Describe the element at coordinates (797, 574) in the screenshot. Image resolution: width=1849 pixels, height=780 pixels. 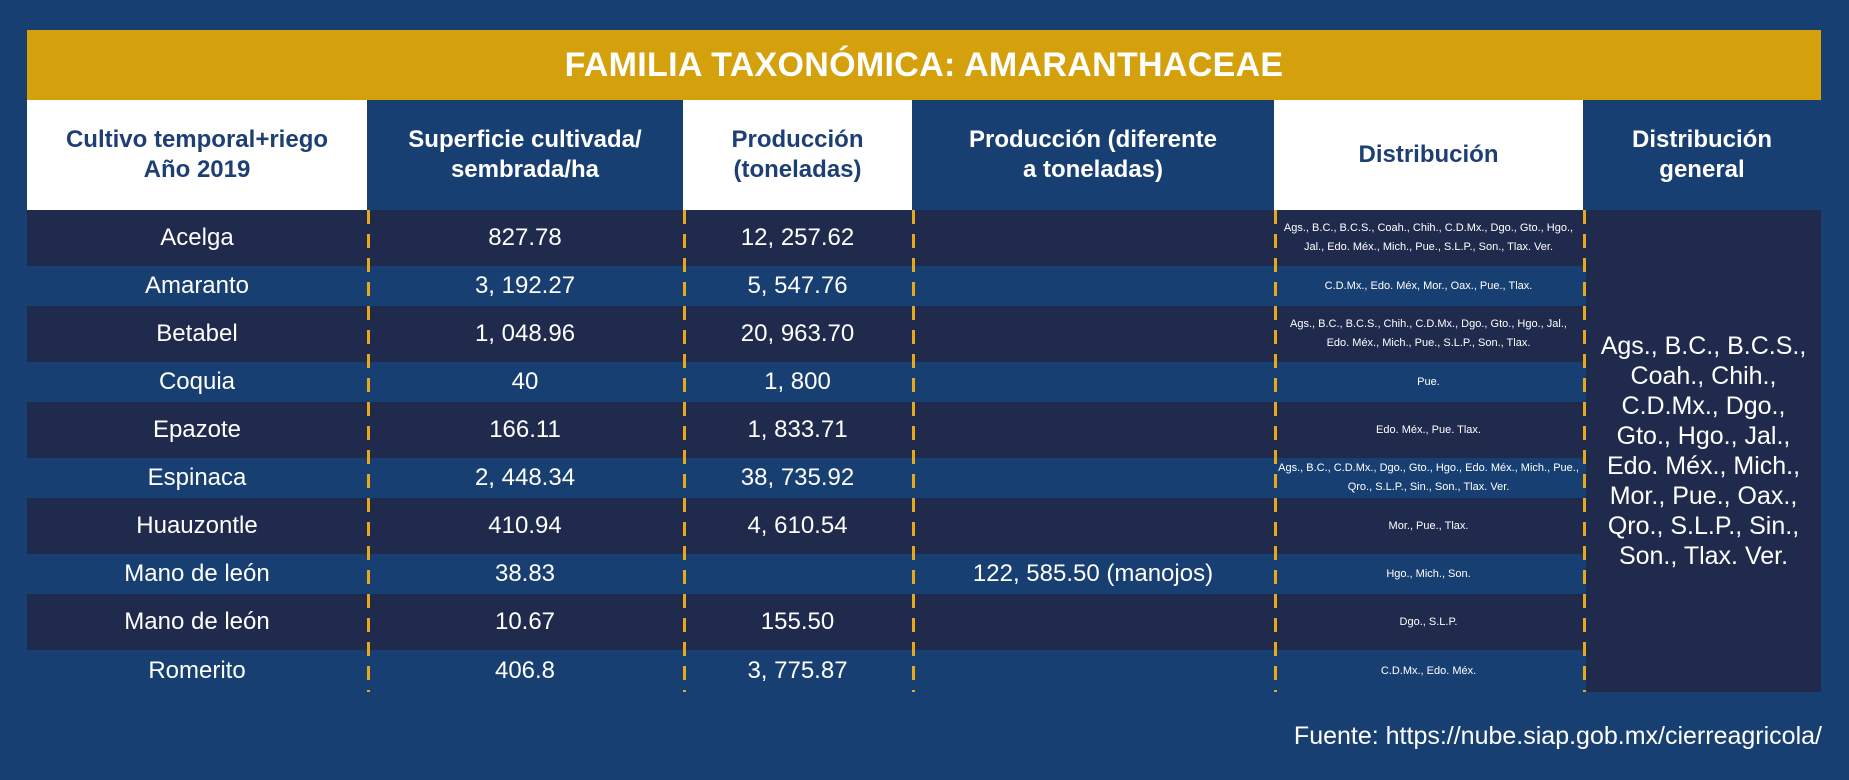
I see `produccion-cell` at that location.